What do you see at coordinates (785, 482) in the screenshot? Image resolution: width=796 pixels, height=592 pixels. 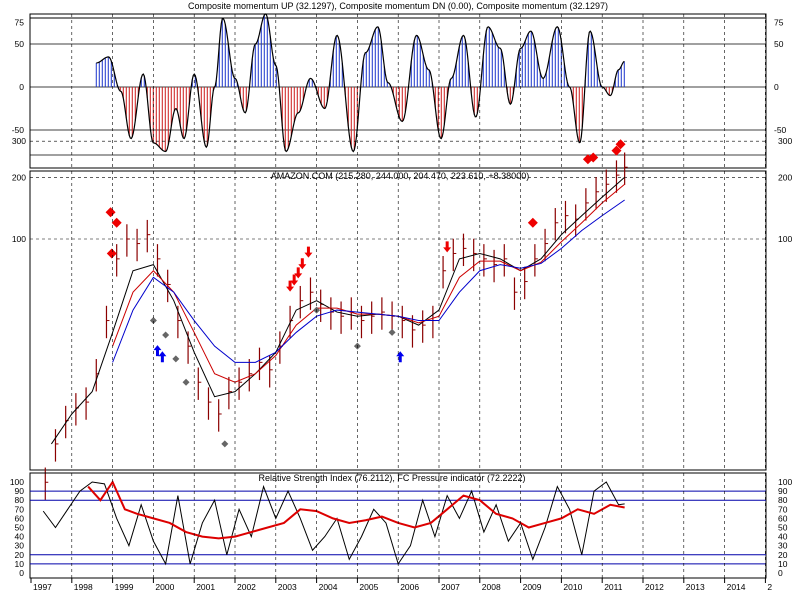 I see `rsi-ytick-right: 100` at bounding box center [785, 482].